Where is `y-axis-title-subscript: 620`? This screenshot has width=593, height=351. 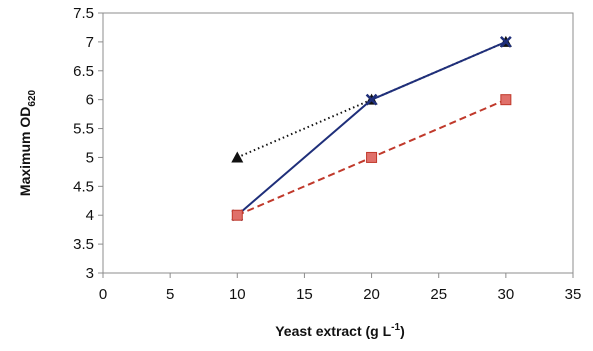 y-axis-title-subscript: 620 is located at coordinates (32, 97).